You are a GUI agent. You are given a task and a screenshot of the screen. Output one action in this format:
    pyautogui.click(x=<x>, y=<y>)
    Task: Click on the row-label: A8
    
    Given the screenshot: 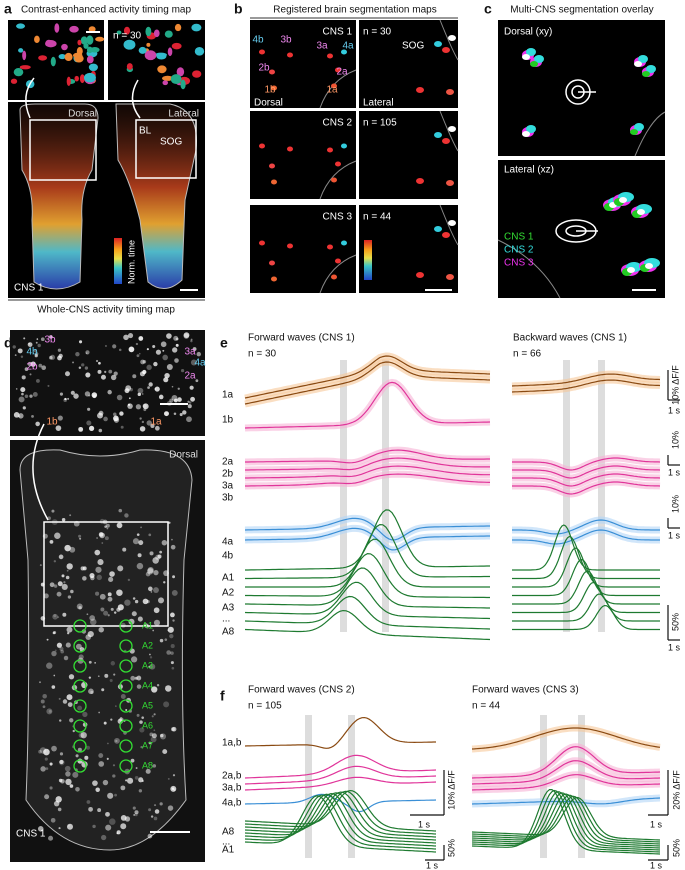 What is the action you would take?
    pyautogui.click(x=228, y=832)
    